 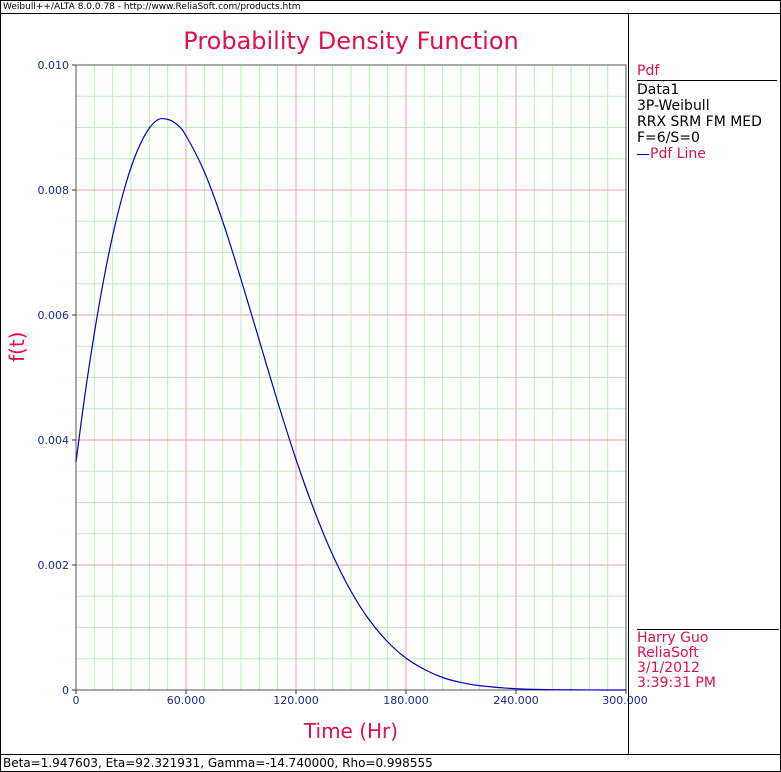 I want to click on legend-line: Data1, so click(x=658, y=90).